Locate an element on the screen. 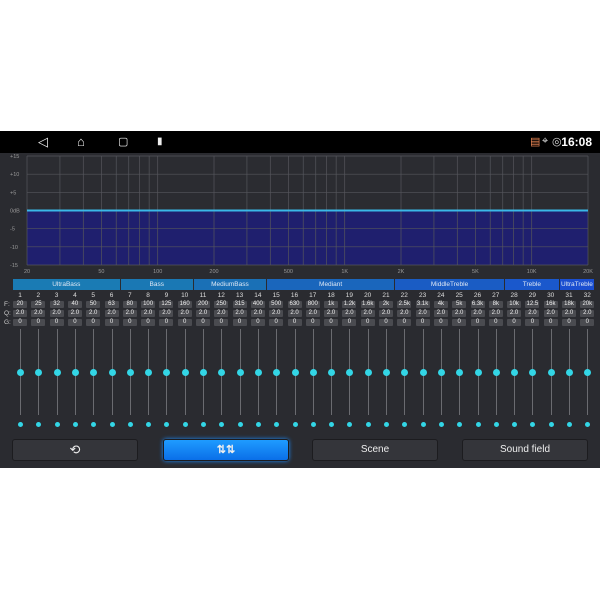  frequency-field: 250 is located at coordinates (221, 304).